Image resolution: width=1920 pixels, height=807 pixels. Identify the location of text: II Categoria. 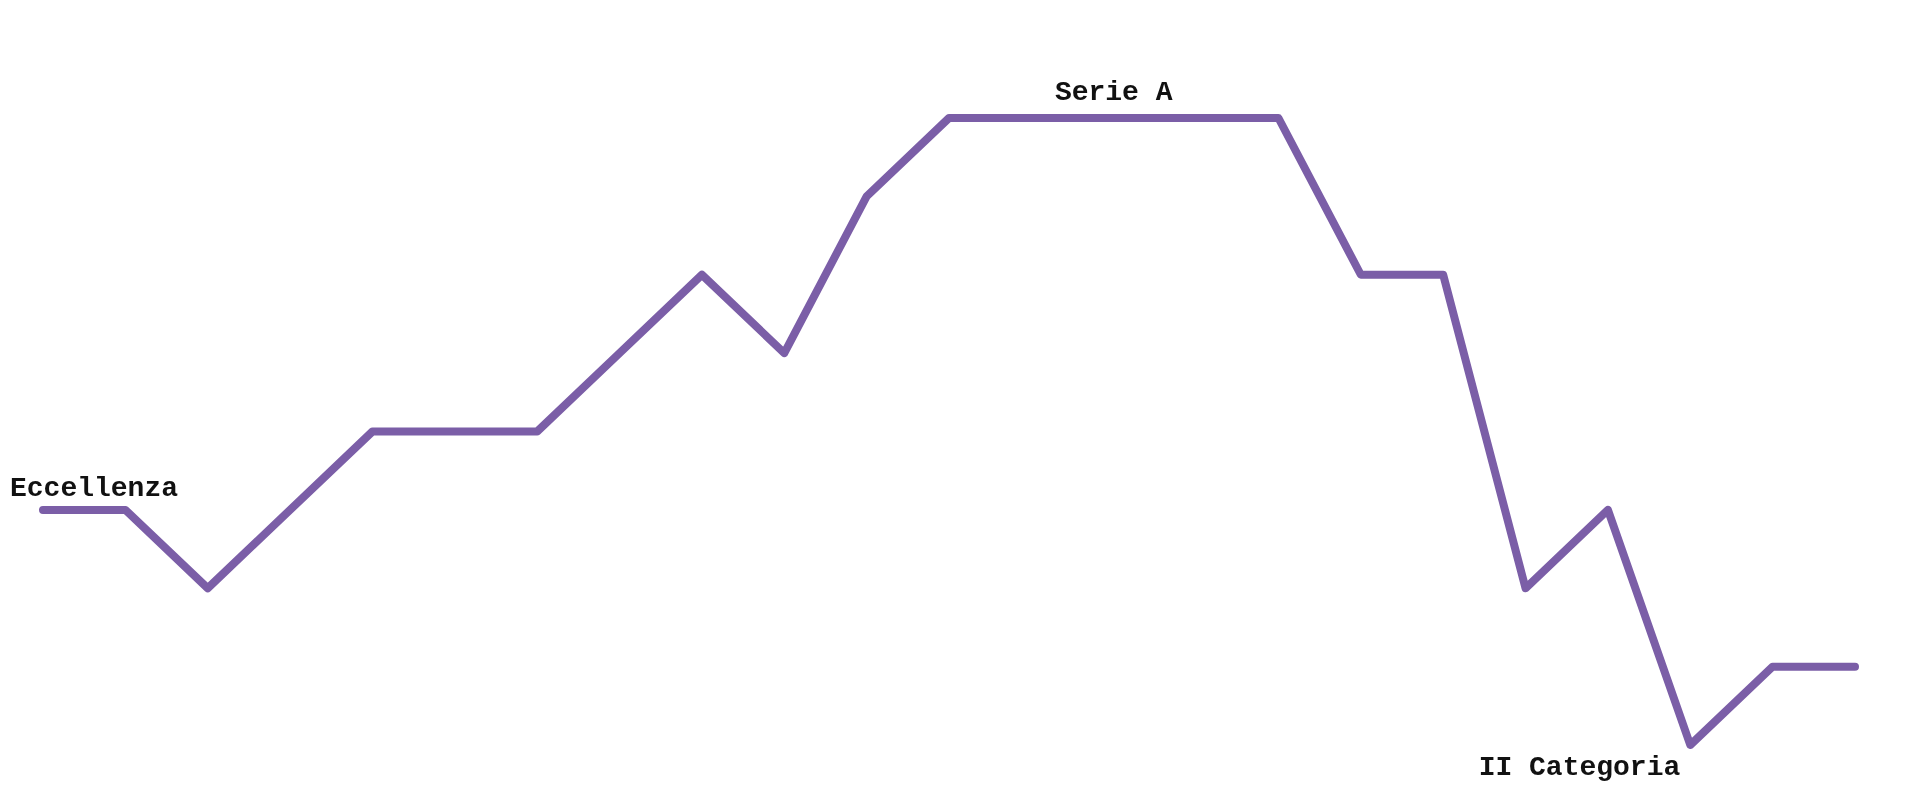
(1579, 767).